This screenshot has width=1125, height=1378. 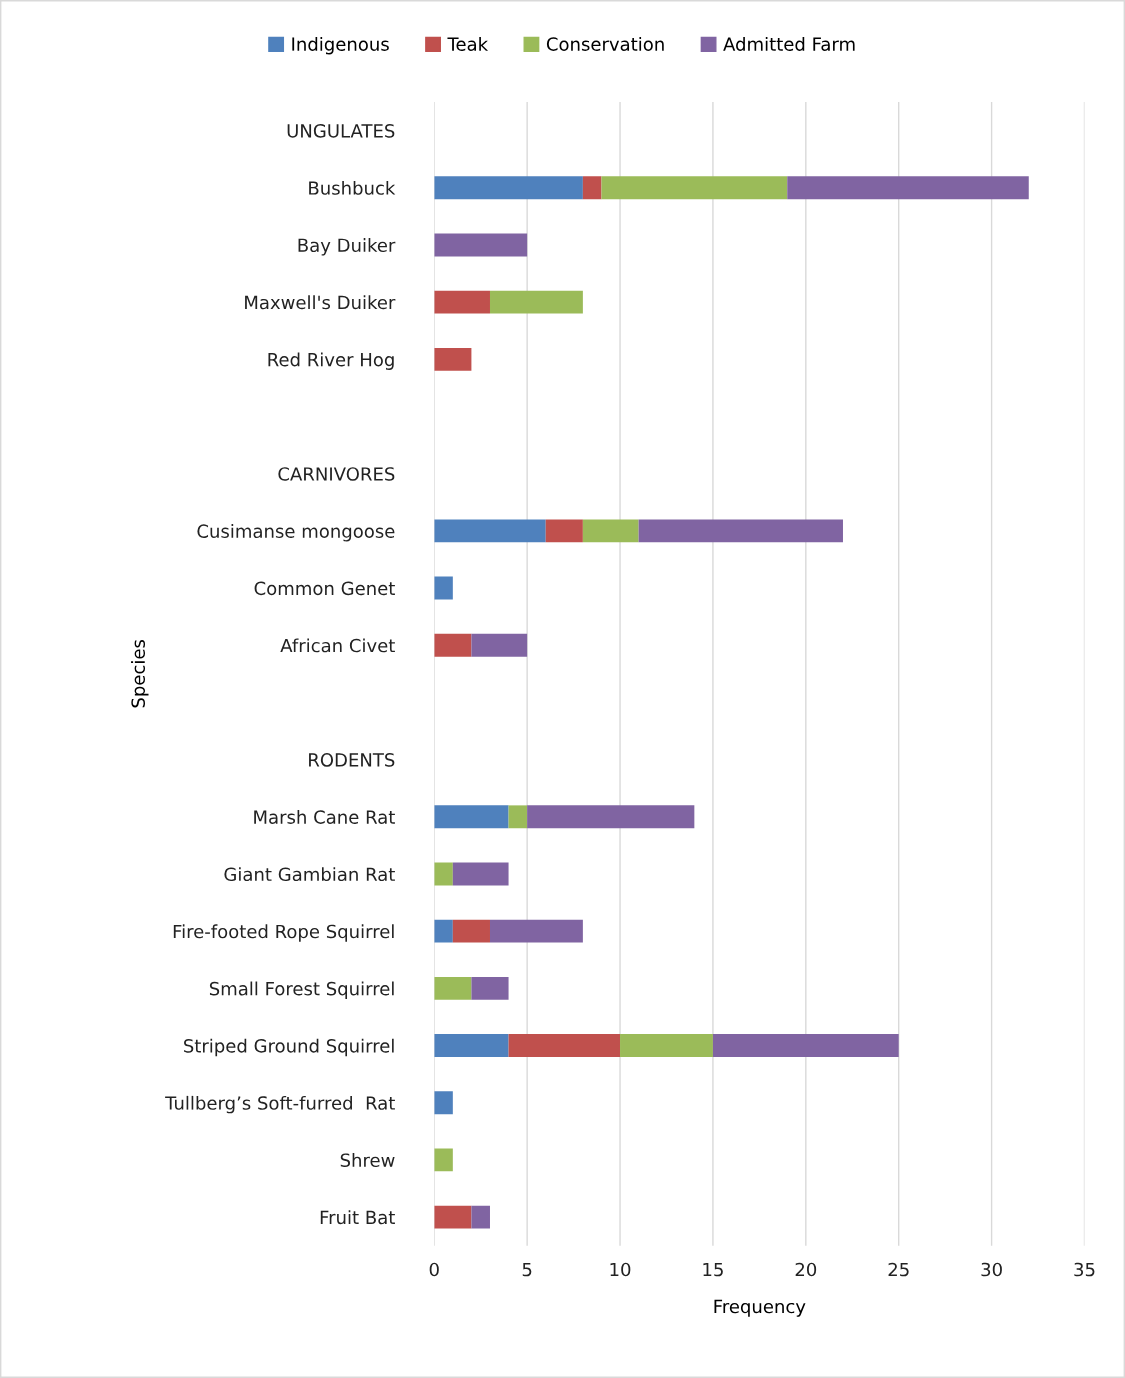 I want to click on x-tick-label: 35, so click(x=1084, y=1269).